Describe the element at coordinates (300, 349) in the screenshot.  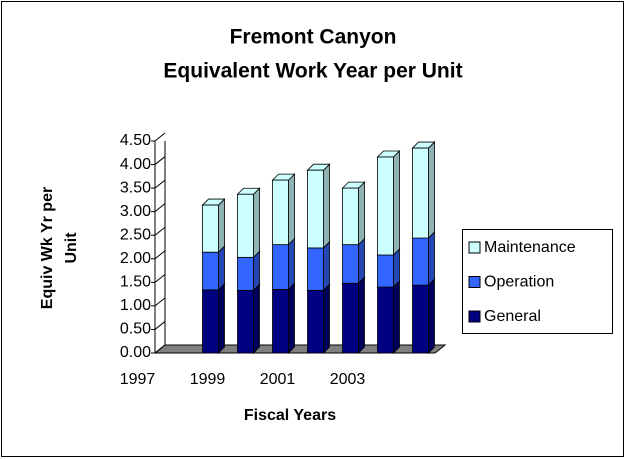
I see `floor` at that location.